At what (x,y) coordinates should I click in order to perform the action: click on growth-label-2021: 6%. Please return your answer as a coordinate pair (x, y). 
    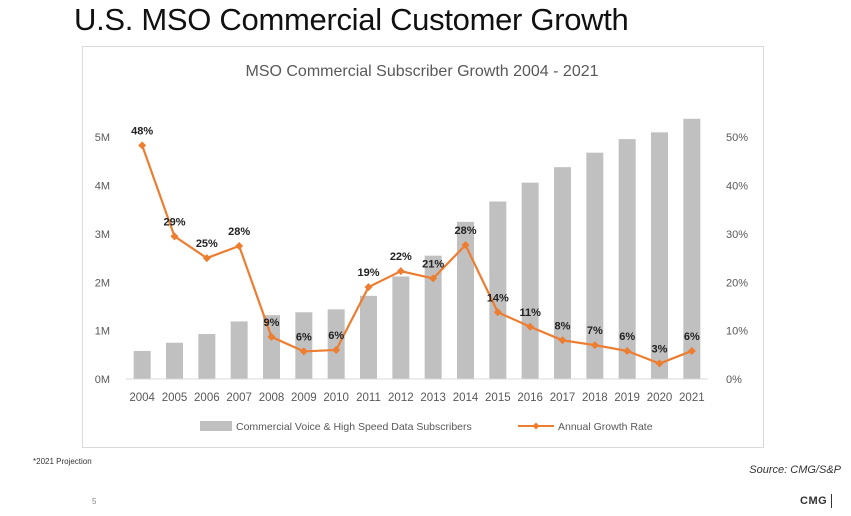
    Looking at the image, I should click on (692, 337).